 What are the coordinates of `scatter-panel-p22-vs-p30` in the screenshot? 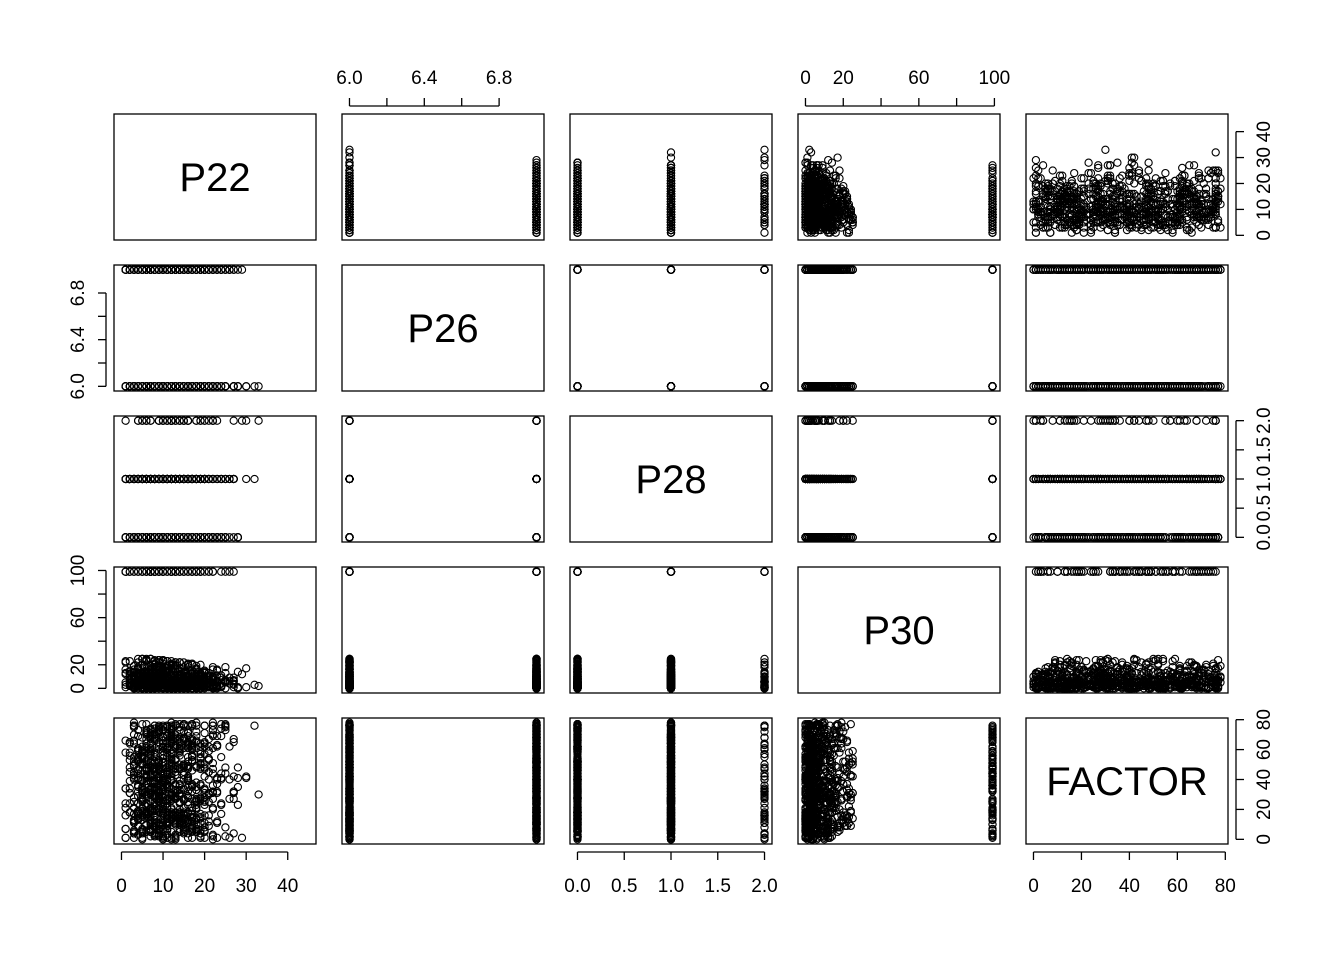 It's located at (899, 177).